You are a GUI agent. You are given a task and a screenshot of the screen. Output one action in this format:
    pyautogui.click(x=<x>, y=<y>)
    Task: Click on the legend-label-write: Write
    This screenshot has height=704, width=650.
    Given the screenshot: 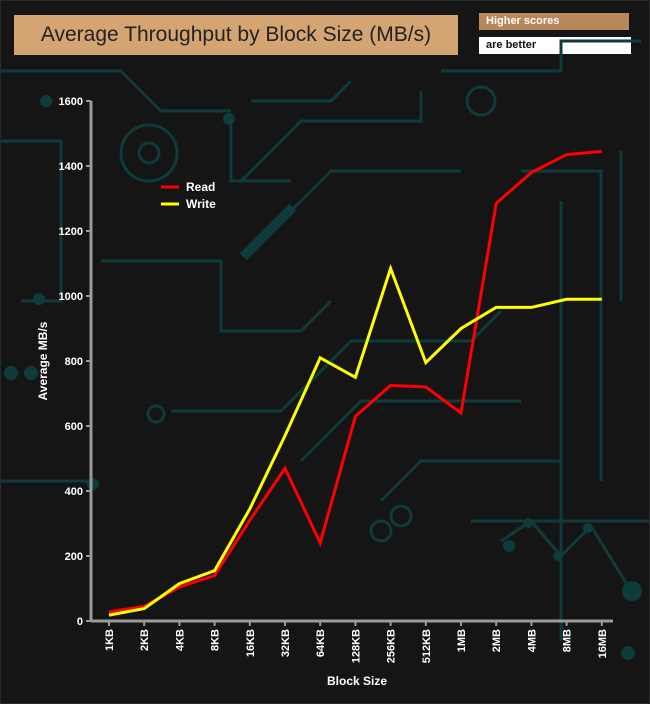 What is the action you would take?
    pyautogui.click(x=201, y=204)
    